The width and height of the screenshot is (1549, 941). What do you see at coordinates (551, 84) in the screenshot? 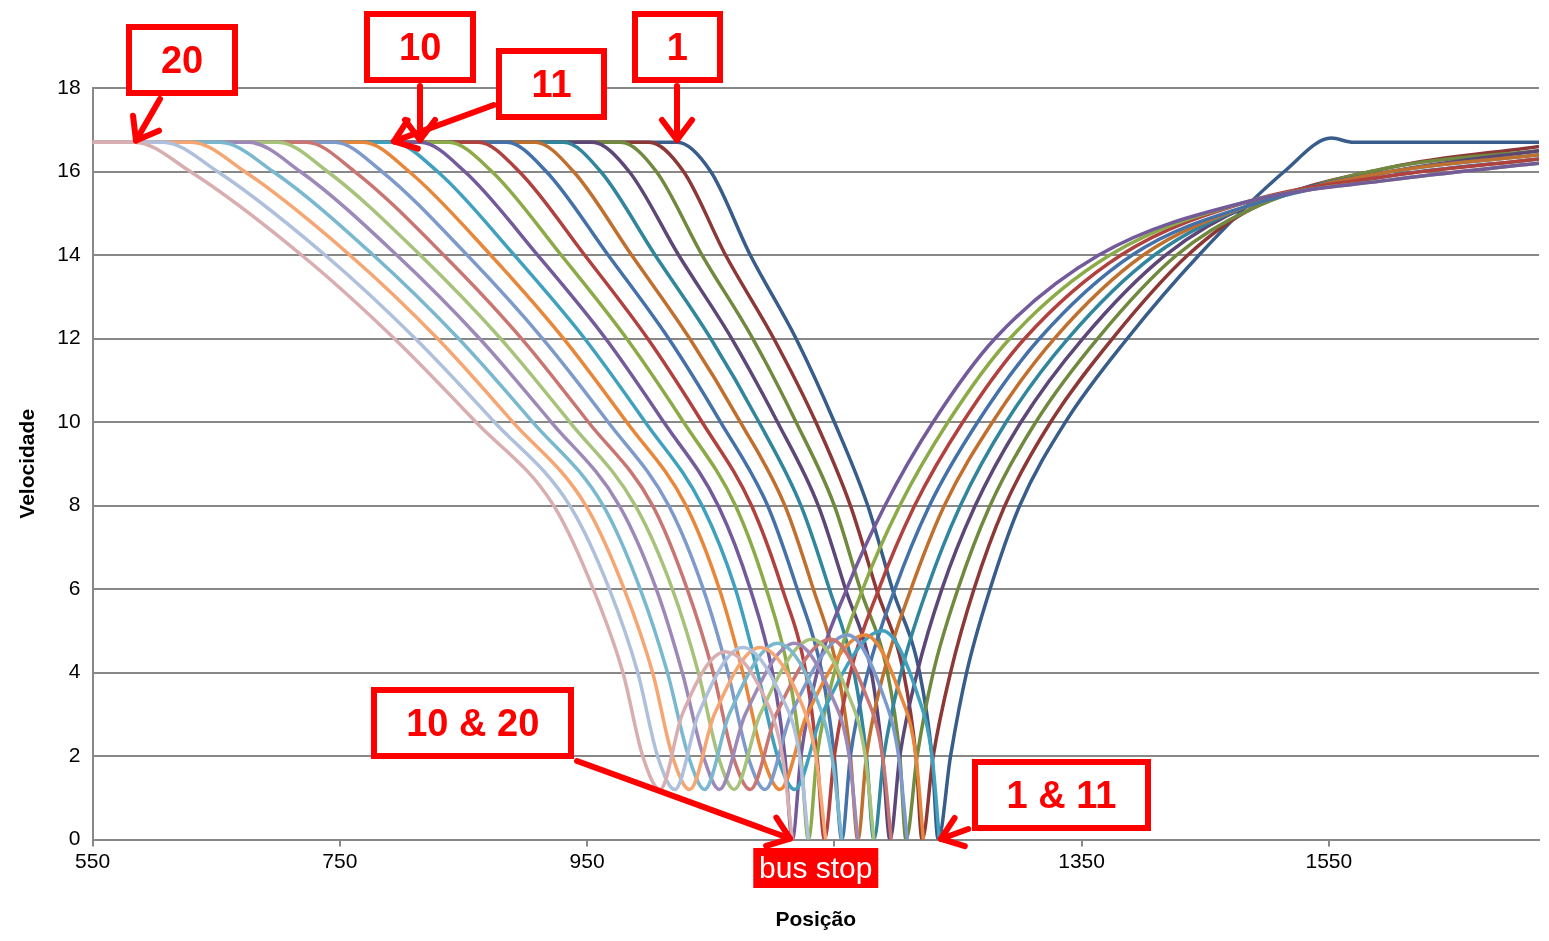
I see `annotation: 11` at bounding box center [551, 84].